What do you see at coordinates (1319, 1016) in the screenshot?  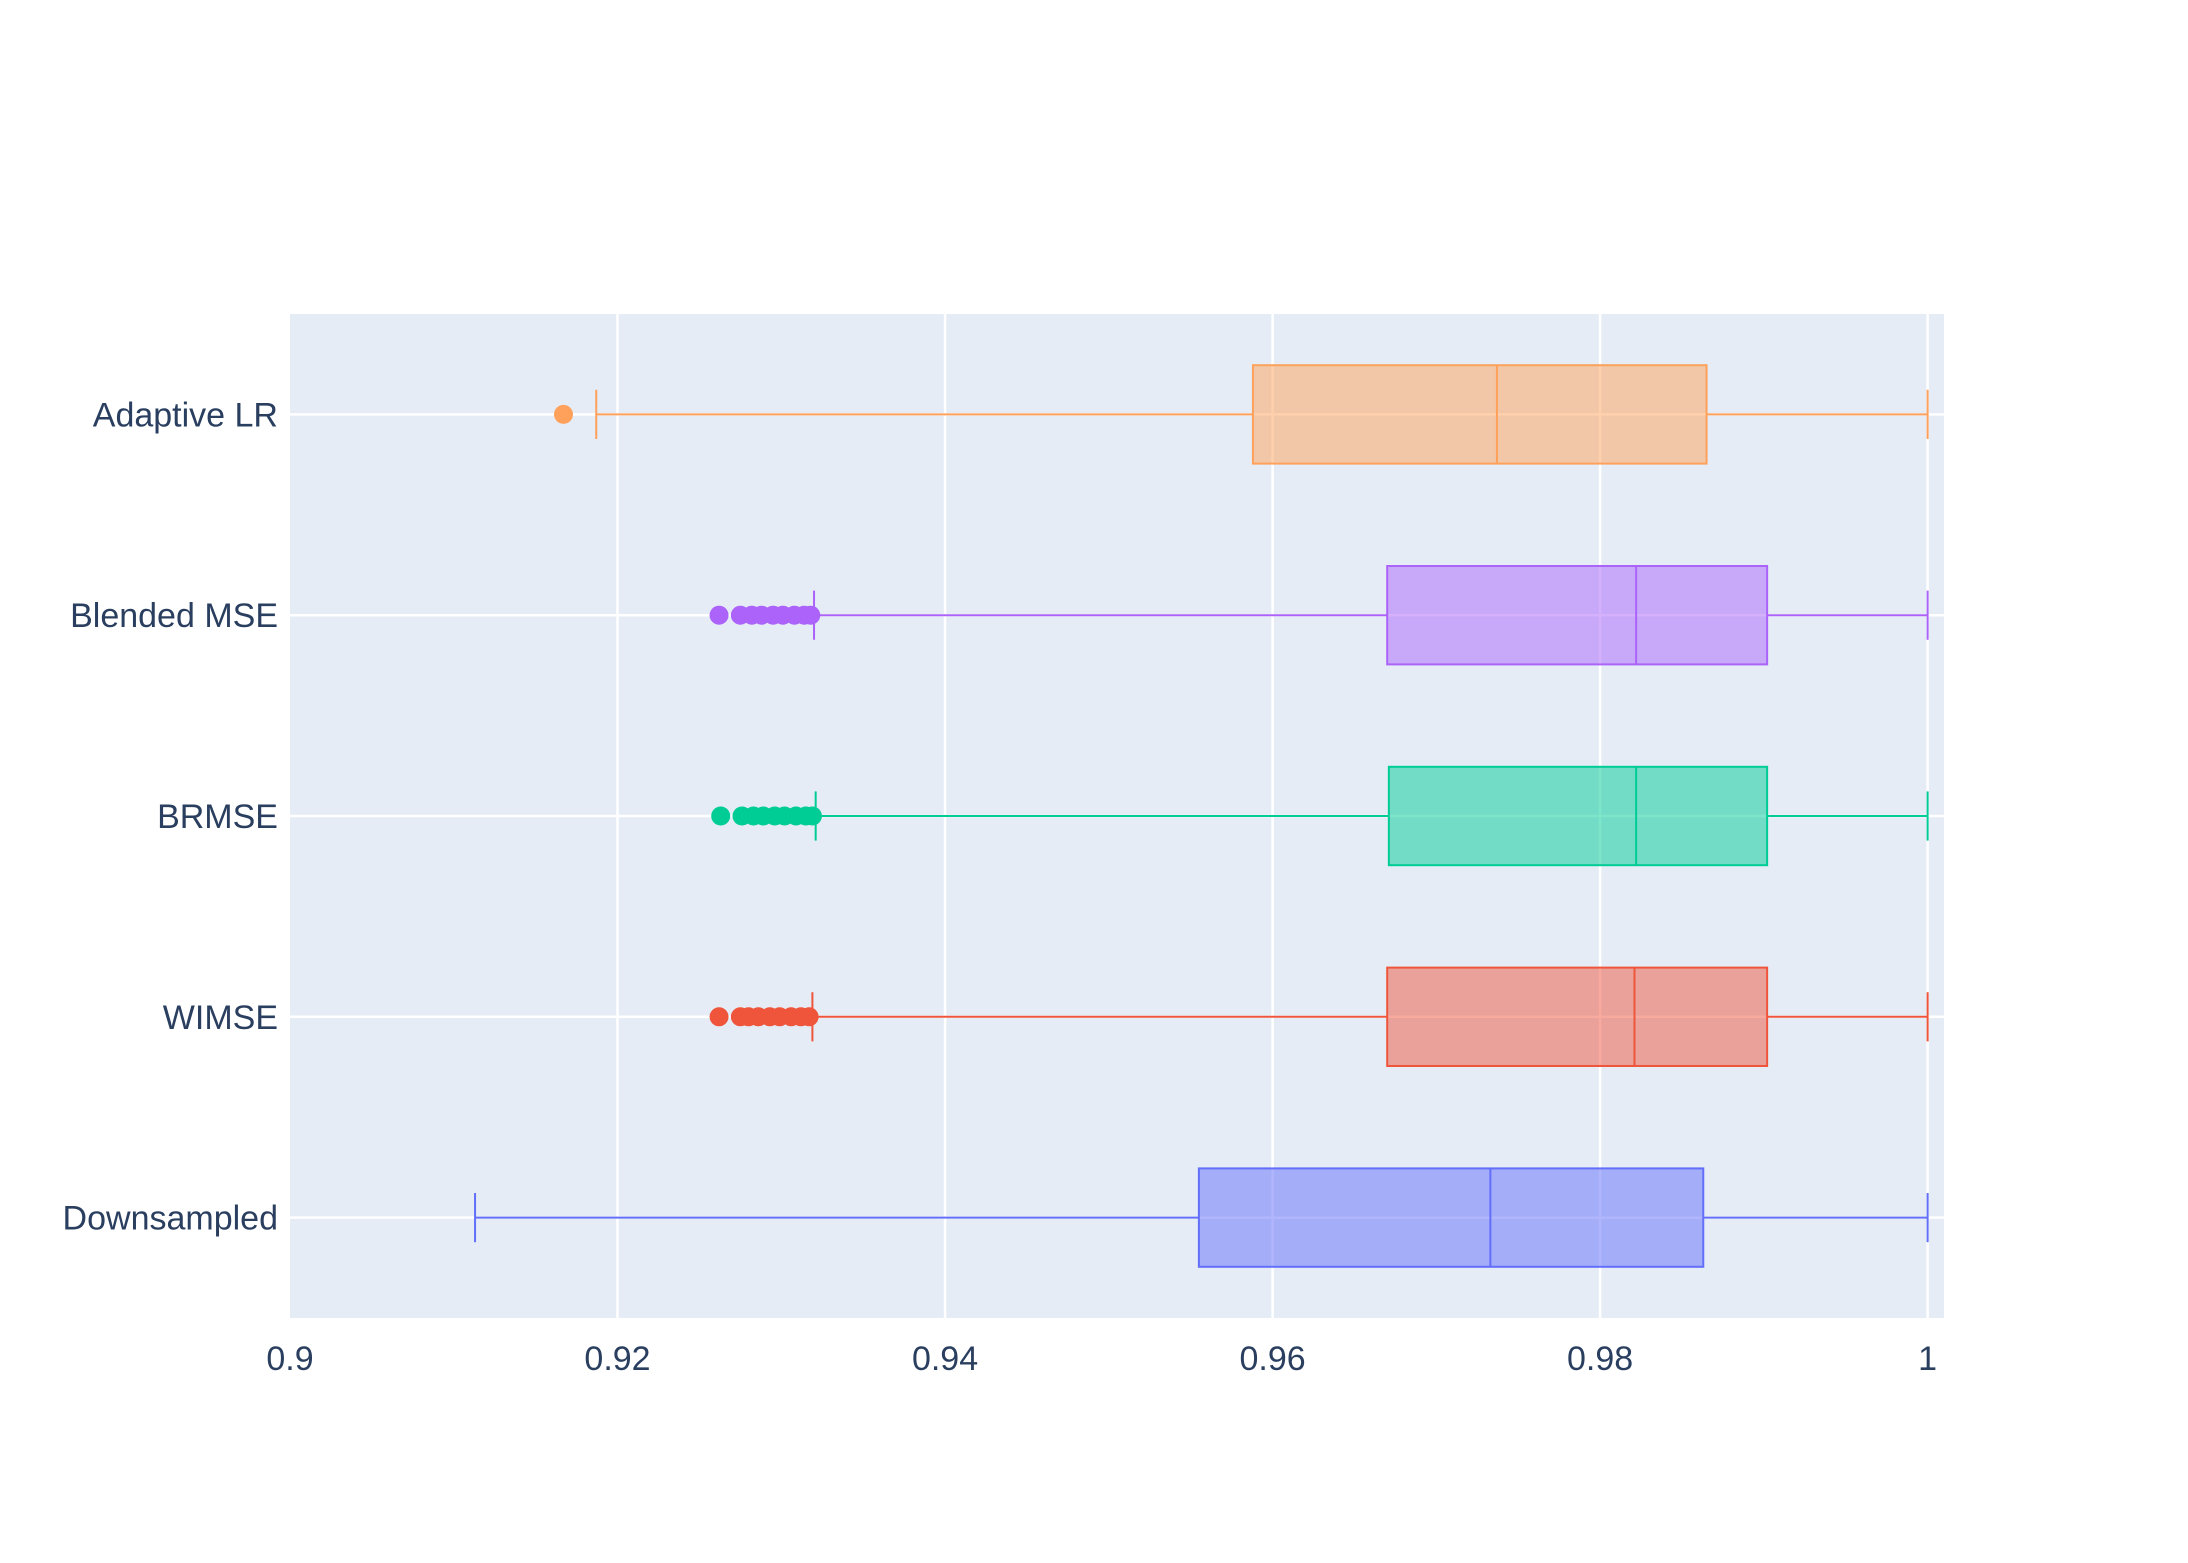 I see `box-wimse` at bounding box center [1319, 1016].